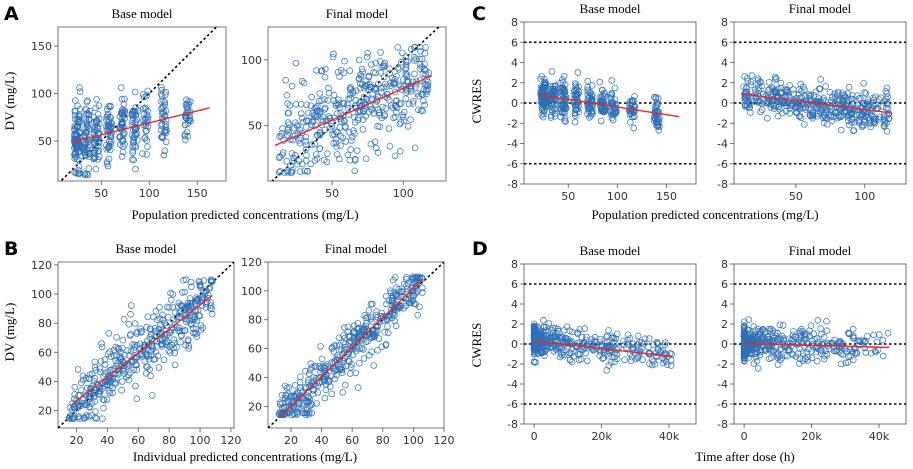 The image size is (913, 469). I want to click on y-tick-label: 150, so click(41, 46).